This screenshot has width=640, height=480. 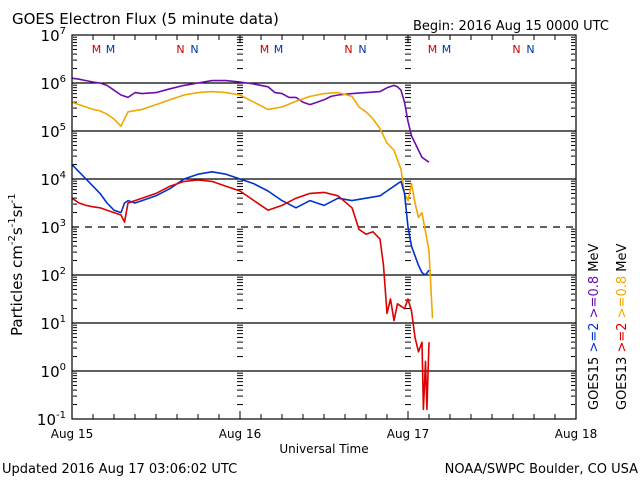 What do you see at coordinates (17, 210) in the screenshot?
I see `y-label-sr: sr` at bounding box center [17, 210].